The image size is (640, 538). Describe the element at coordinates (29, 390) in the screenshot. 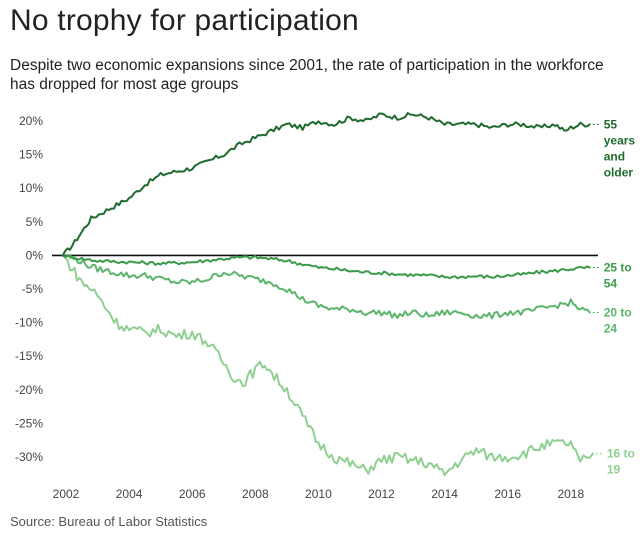

I see `y-tick-label: -20%` at that location.